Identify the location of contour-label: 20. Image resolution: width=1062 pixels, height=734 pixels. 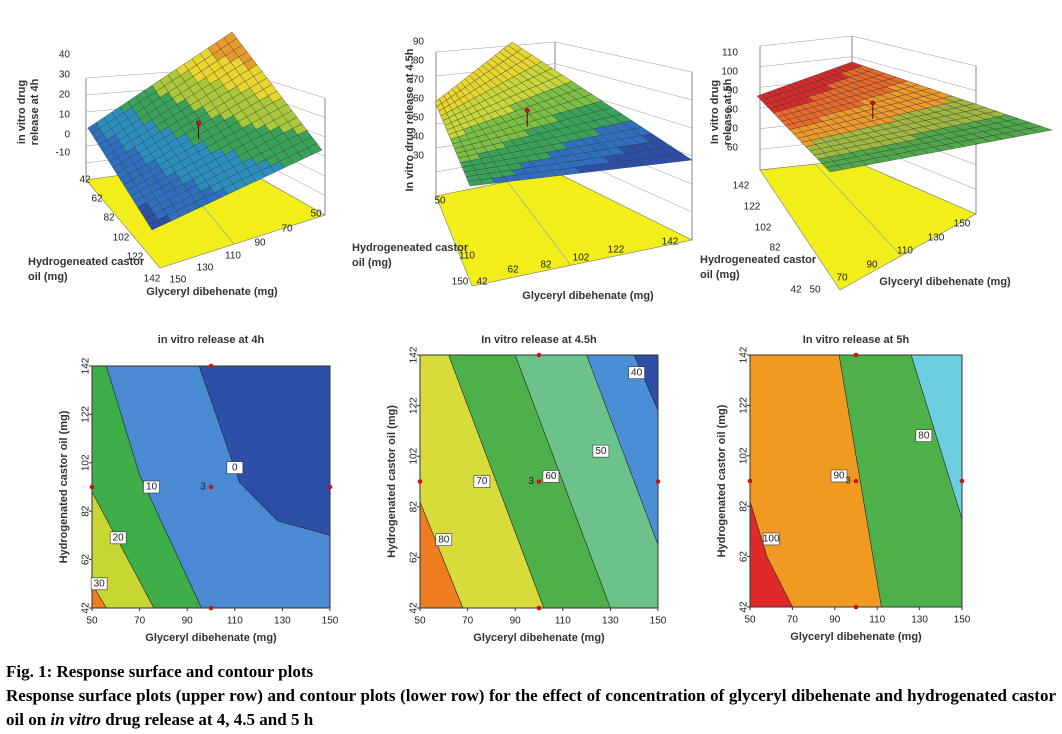
(119, 537).